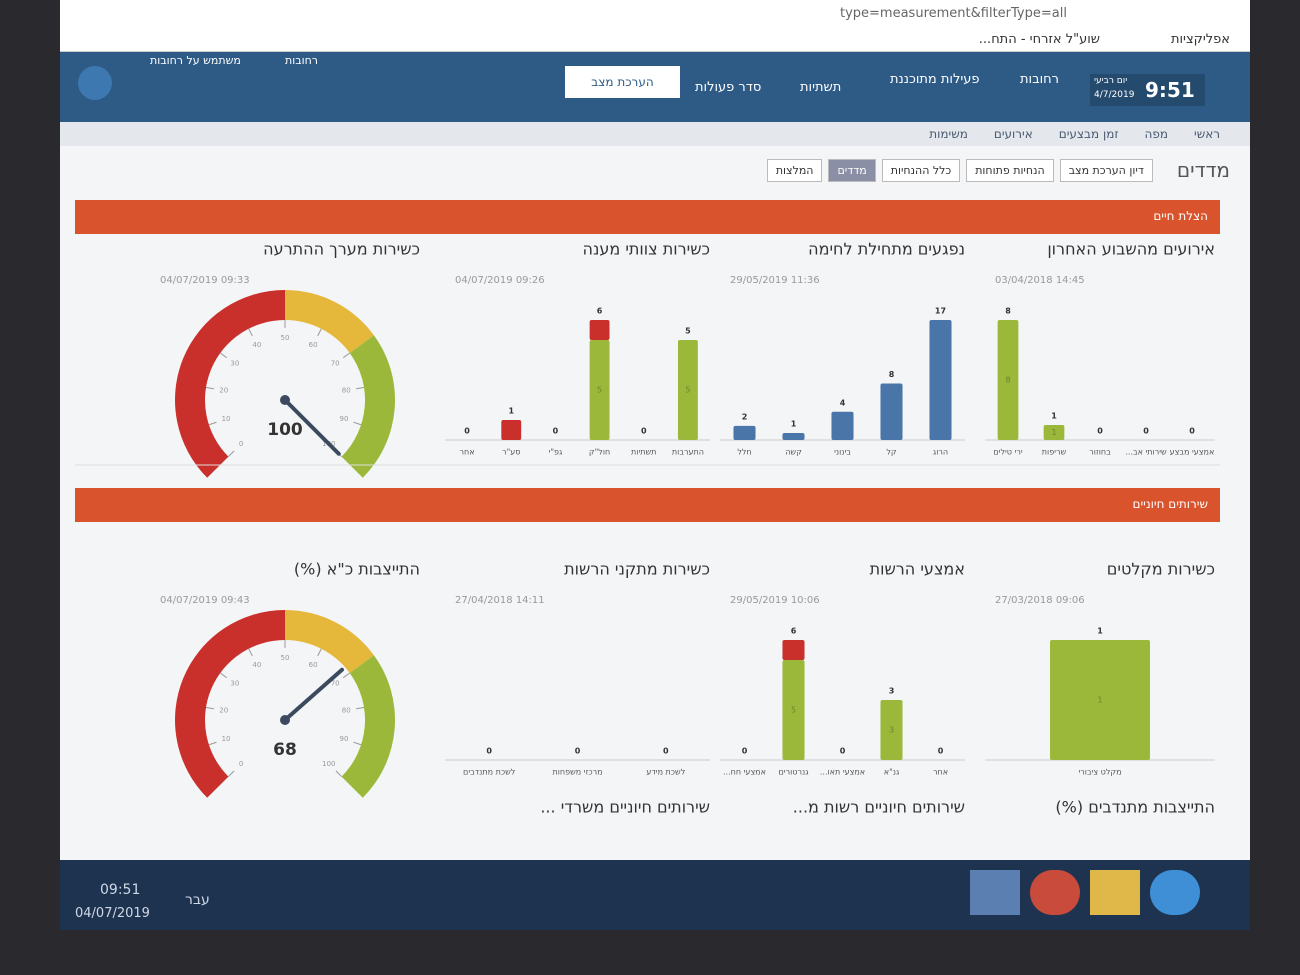  What do you see at coordinates (794, 170) in the screenshot?
I see `tab: המלצות` at bounding box center [794, 170].